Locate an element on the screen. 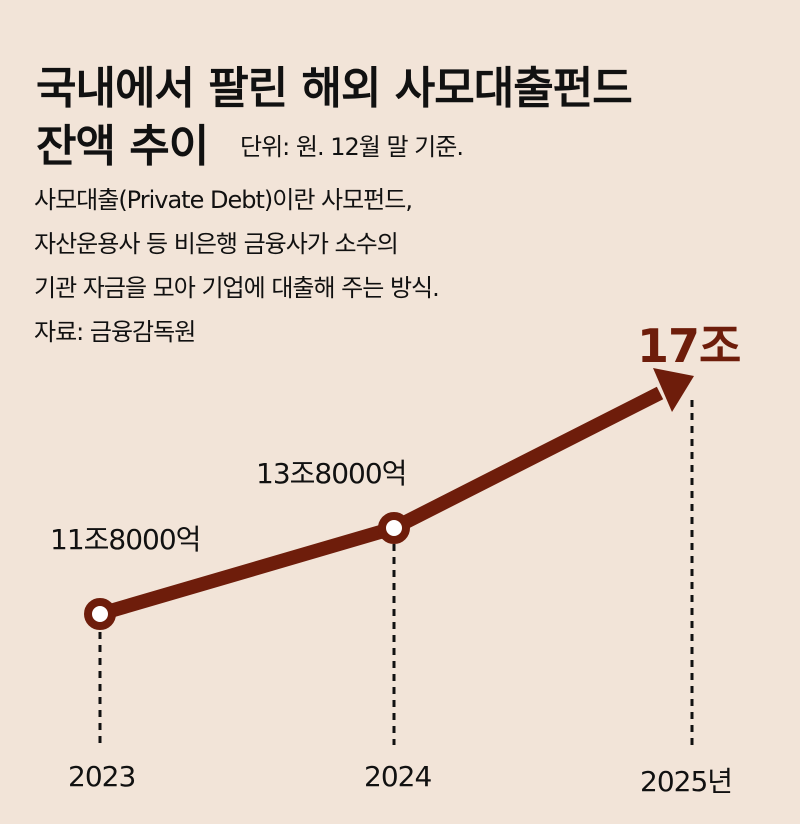 The height and width of the screenshot is (824, 800). unit-note: 단위: 원. 12월 말 기준. is located at coordinates (352, 147).